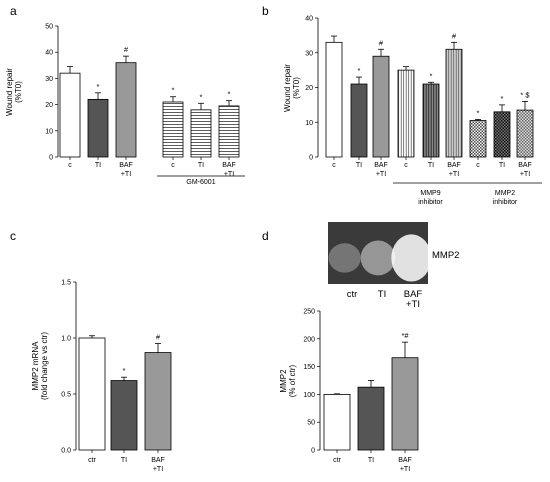 This screenshot has height=482, width=550. What do you see at coordinates (49, 79) in the screenshot?
I see `panel-a-y-tick-label: 30` at bounding box center [49, 79].